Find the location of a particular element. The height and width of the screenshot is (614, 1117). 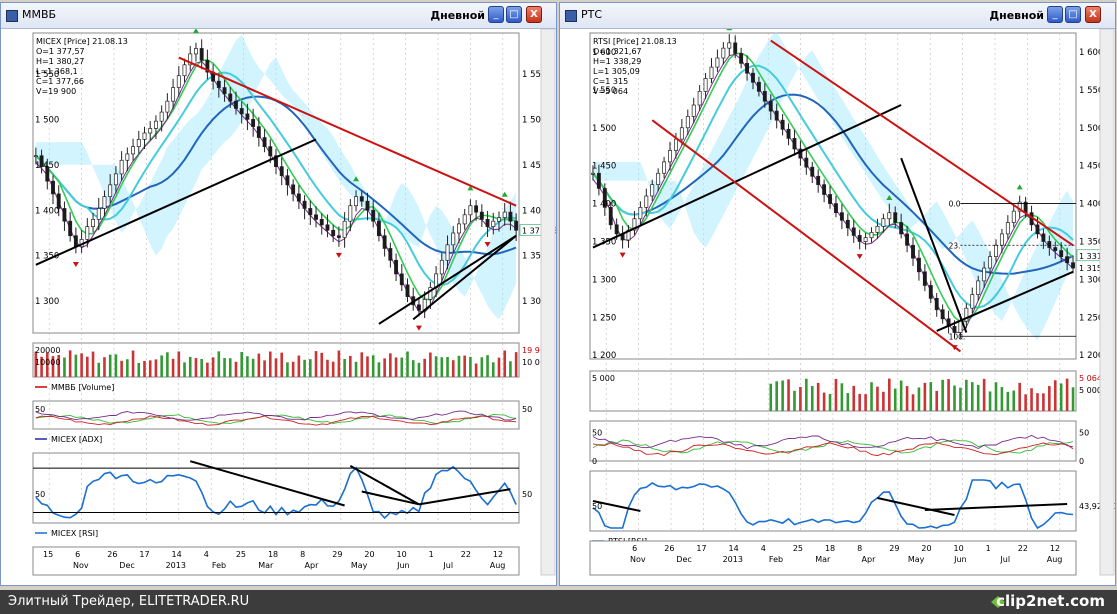

date-tick-label: 4 is located at coordinates (206, 554).